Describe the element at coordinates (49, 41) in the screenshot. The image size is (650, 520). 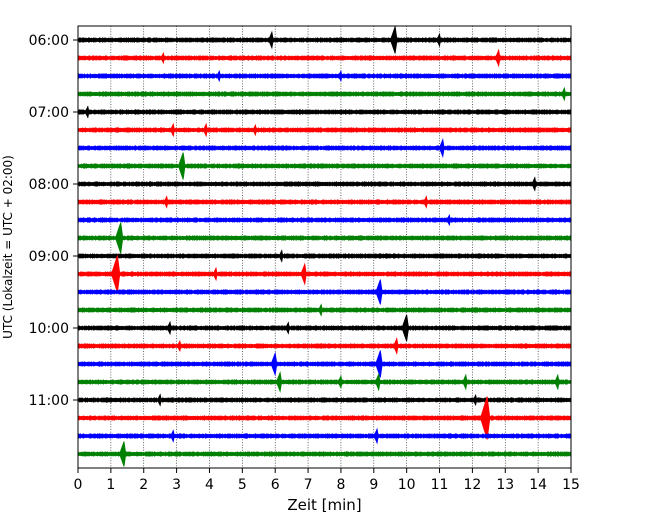
I see `y-tick-label: 06:00` at that location.